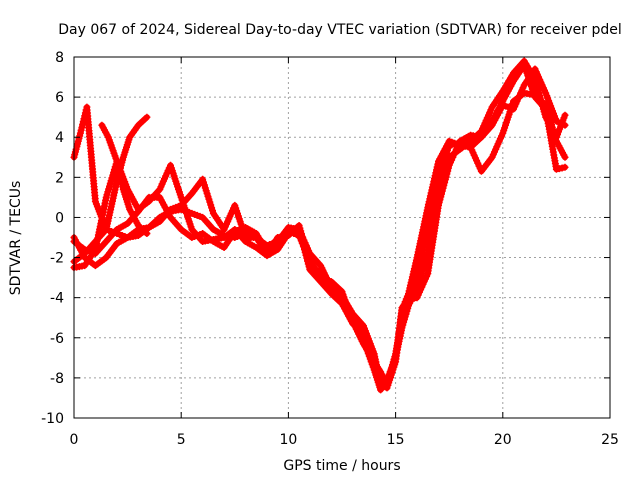  What do you see at coordinates (396, 440) in the screenshot?
I see `x-tick-label: 15` at bounding box center [396, 440].